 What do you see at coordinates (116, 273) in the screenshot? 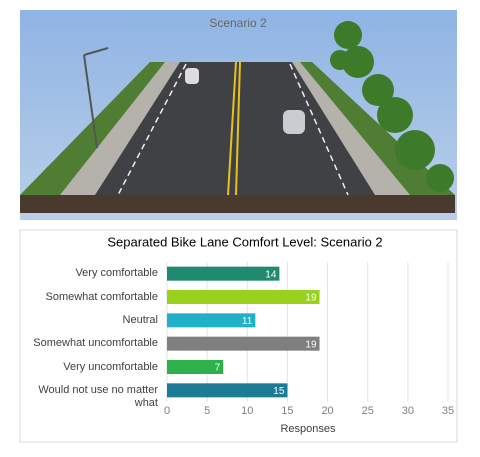
I see `category-label: Very comfortable` at bounding box center [116, 273].